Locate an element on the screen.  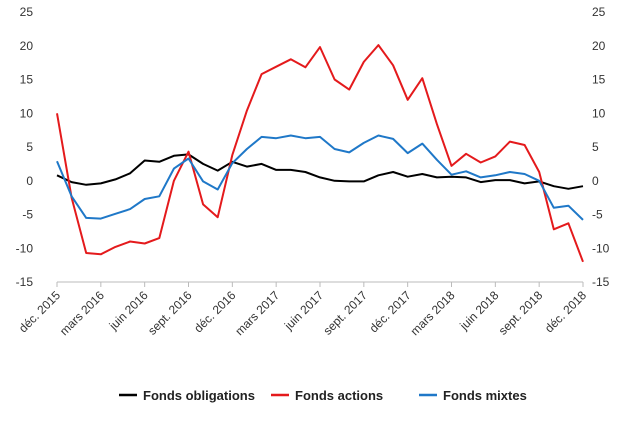
y-tick-label-right: 20 is located at coordinates (599, 46).